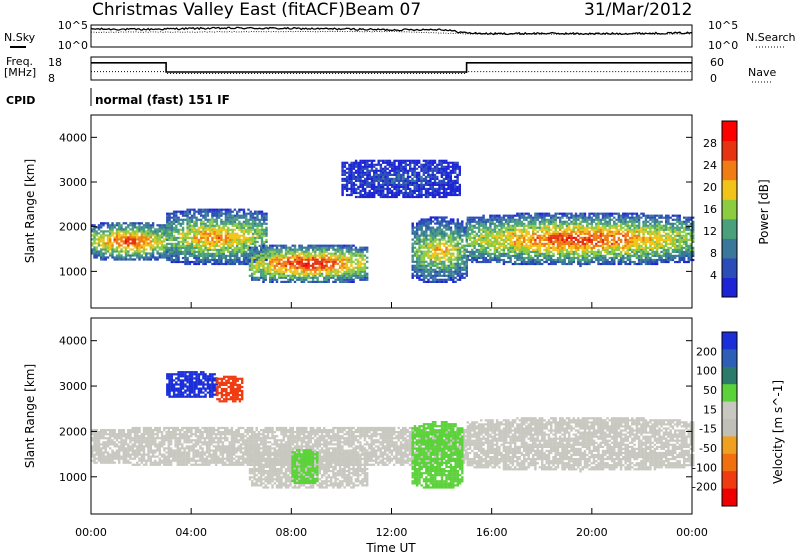 The width and height of the screenshot is (800, 554). Describe the element at coordinates (218, 10) in the screenshot. I see `plot-title: Christmas Valley East (fitACF)` at that location.